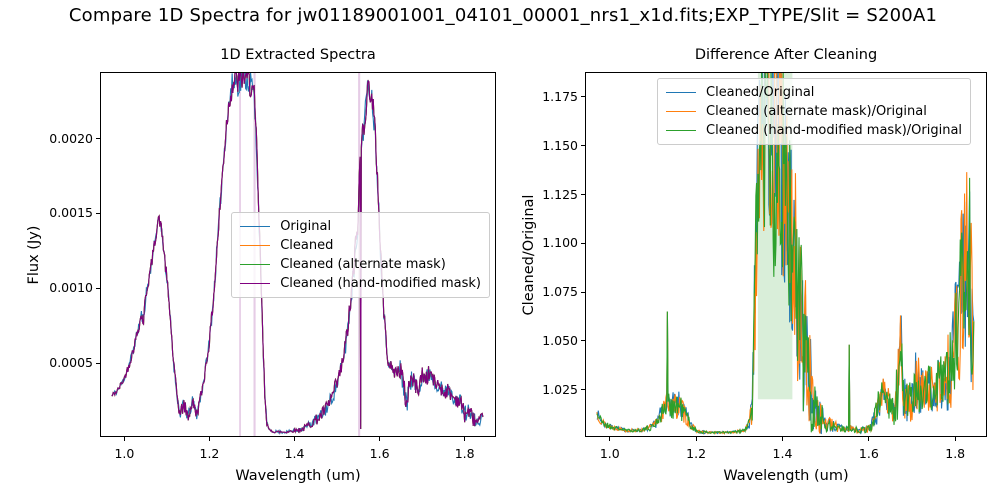 The width and height of the screenshot is (1006, 495). Describe the element at coordinates (560, 292) in the screenshot. I see `y-tick-label: 1.075` at that location.